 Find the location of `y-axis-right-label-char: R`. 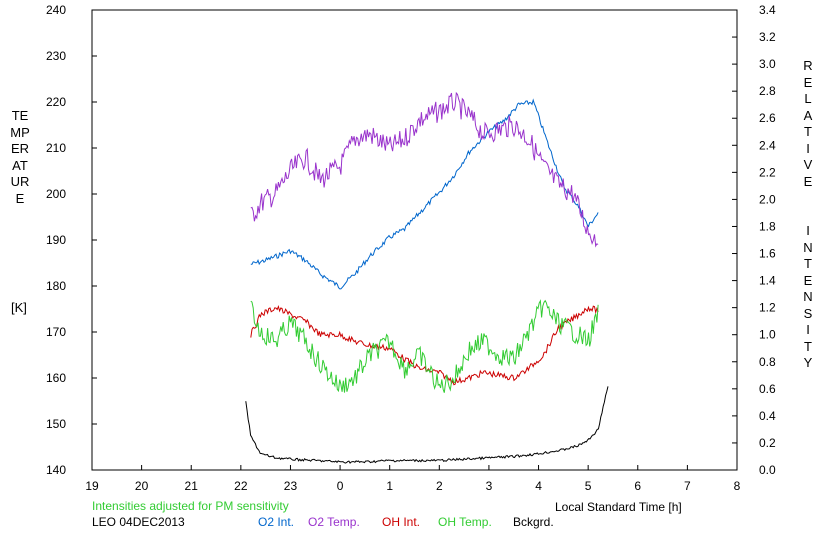

y-axis-right-label-char: R is located at coordinates (808, 65).